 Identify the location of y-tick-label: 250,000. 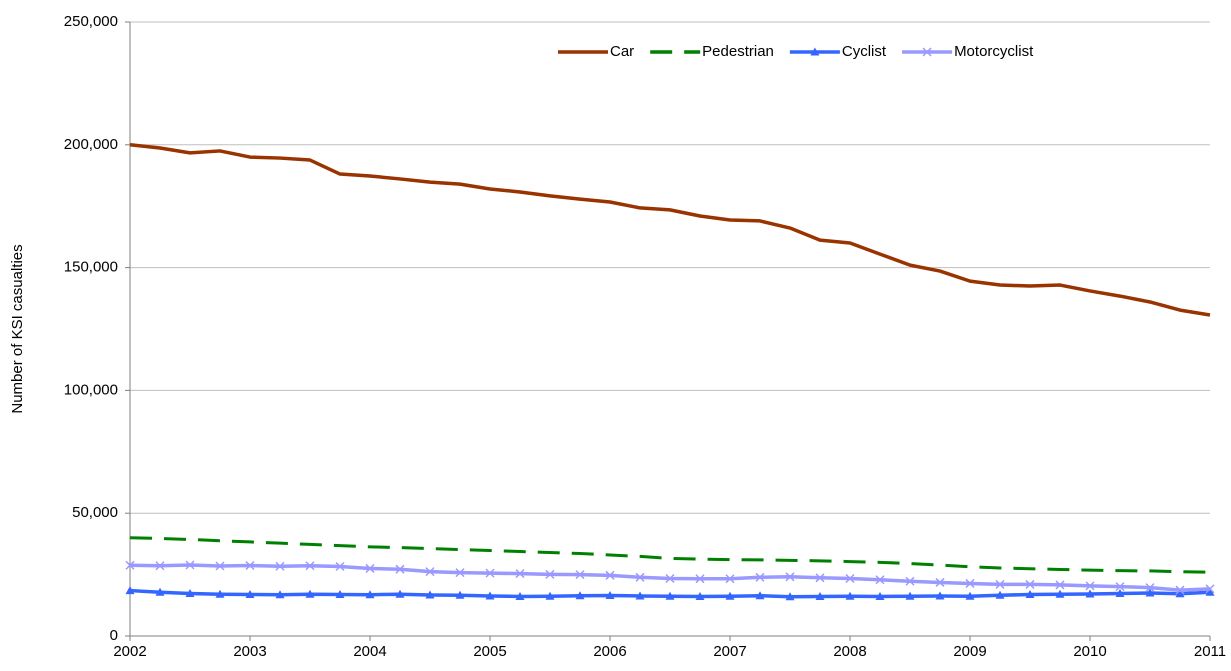
(91, 21).